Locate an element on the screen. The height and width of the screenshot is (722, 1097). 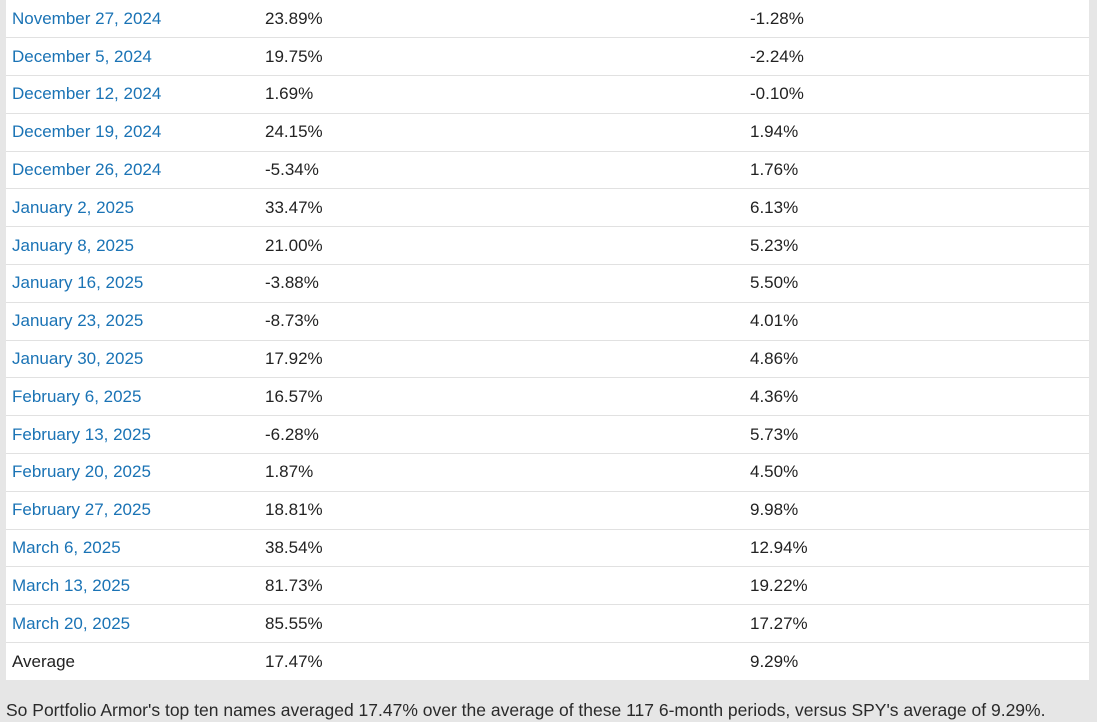
date-cell: December 19, 2024 is located at coordinates (132, 132).